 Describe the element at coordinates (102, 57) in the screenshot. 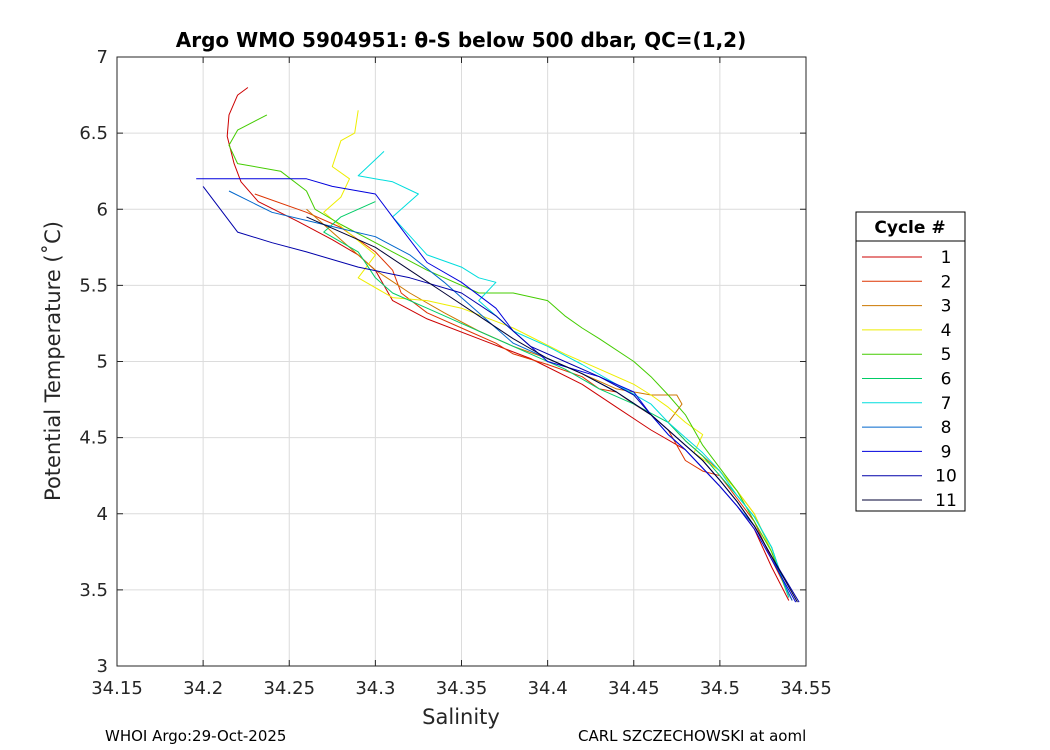

I see `y-tick-label: 7` at that location.